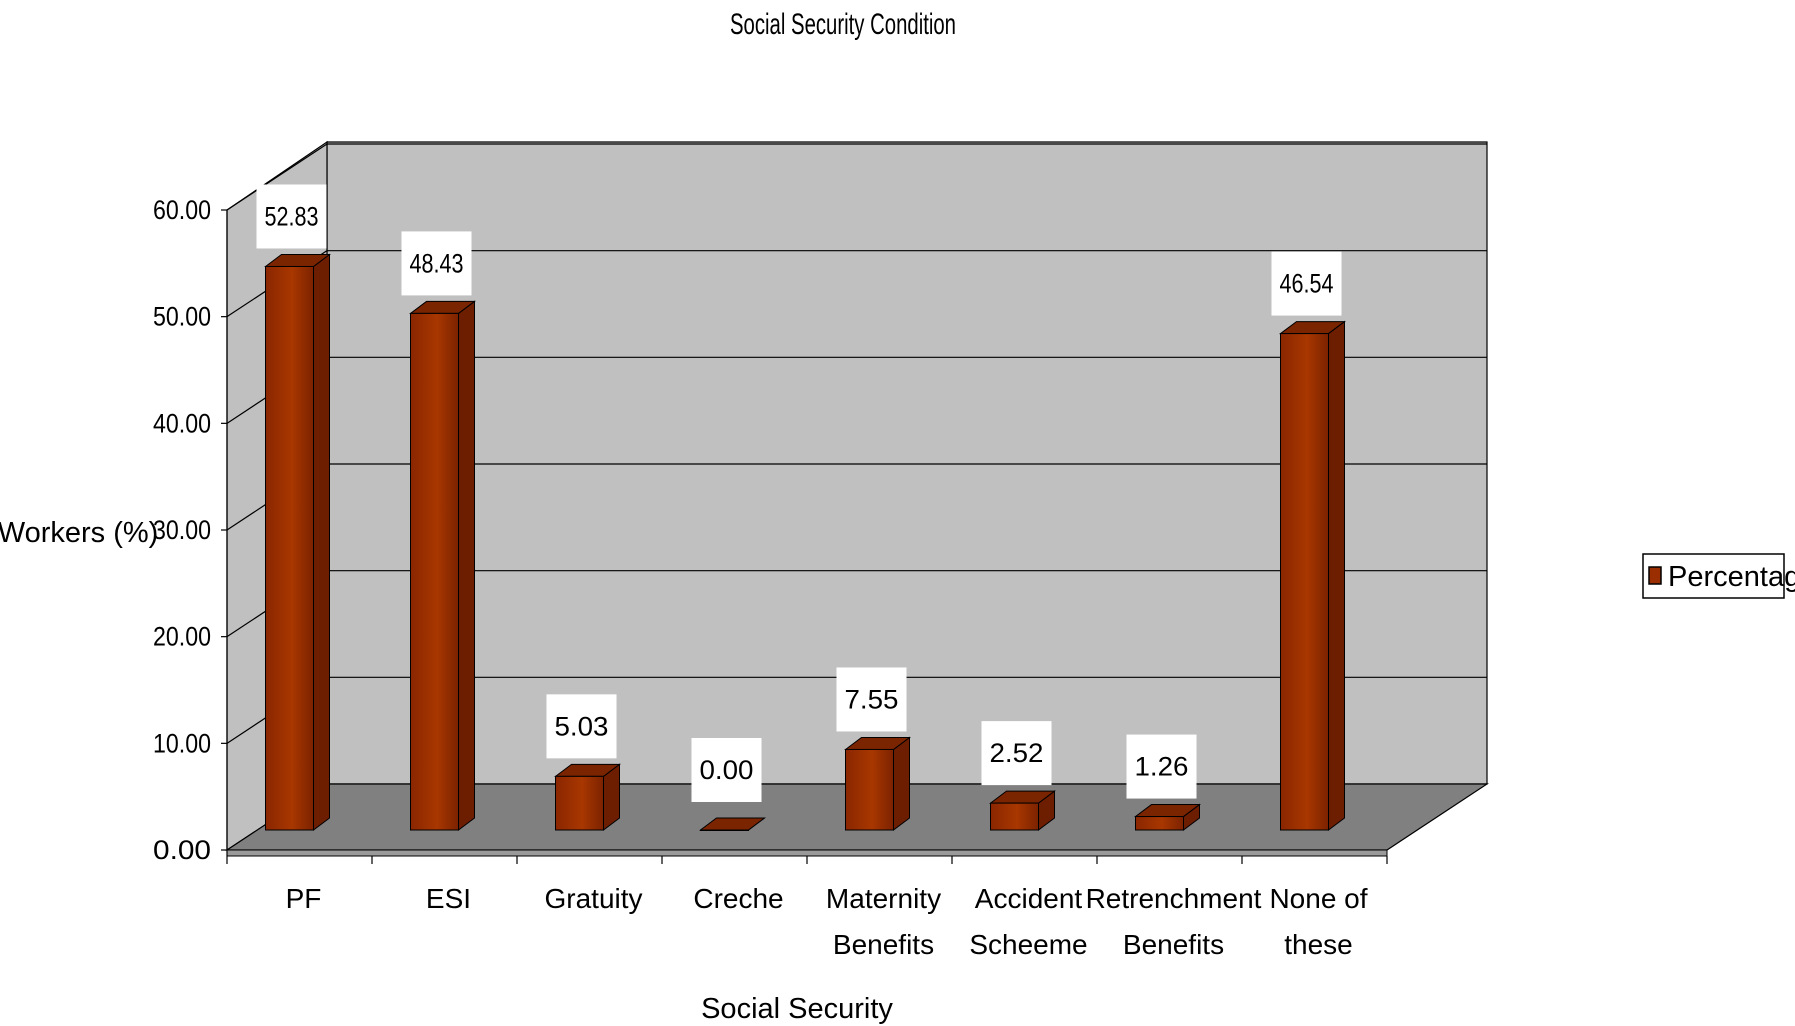 Image resolution: width=1795 pixels, height=1026 pixels. I want to click on y-tick-label: 50.00, so click(182, 317).